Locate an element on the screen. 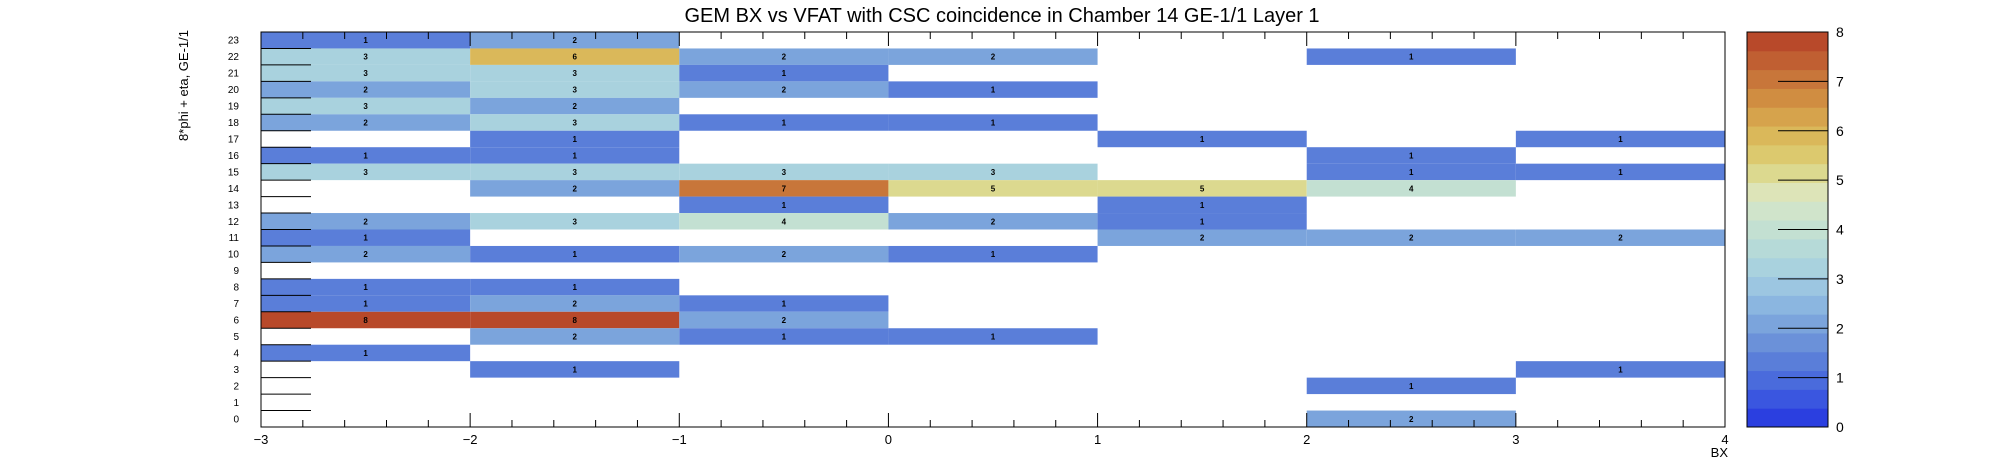 Image resolution: width=1996 pixels, height=472 pixels. y-tick-label: 5 is located at coordinates (236, 337).